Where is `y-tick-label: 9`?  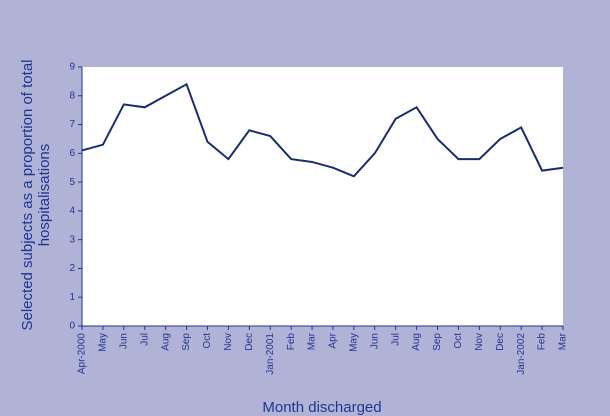
y-tick-label: 9 is located at coordinates (72, 67).